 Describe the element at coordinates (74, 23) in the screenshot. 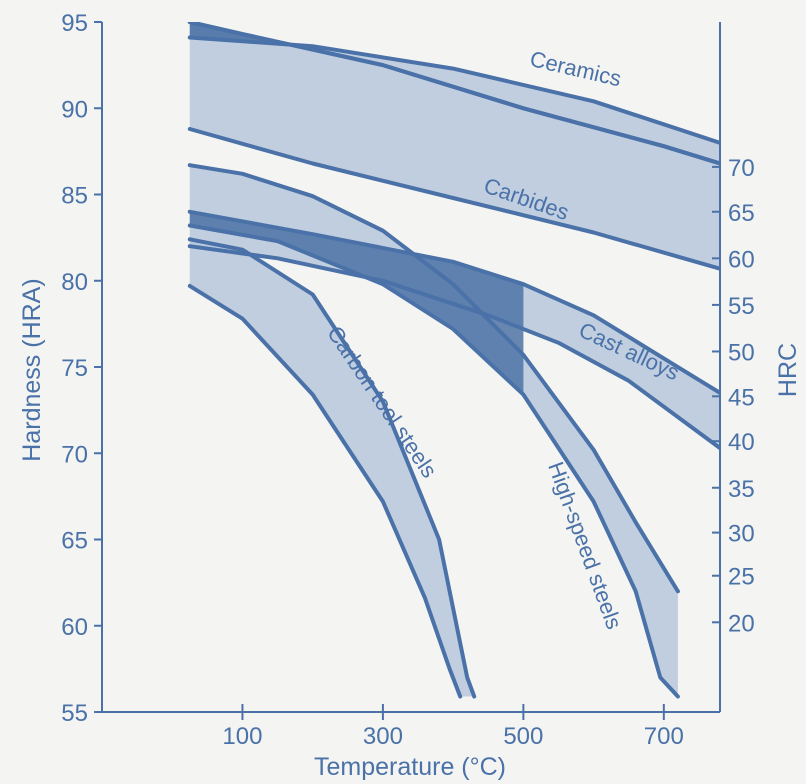

I see `y-tick-label: 95` at that location.